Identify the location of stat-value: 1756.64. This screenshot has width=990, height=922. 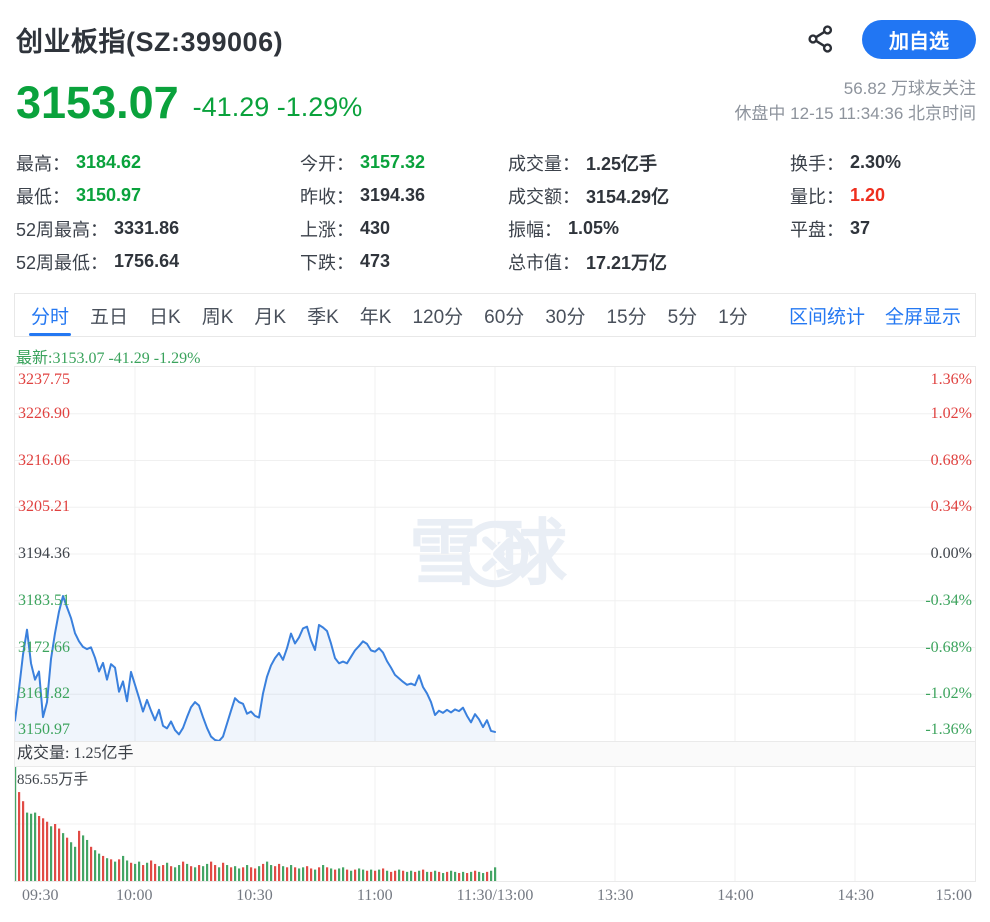
(147, 261).